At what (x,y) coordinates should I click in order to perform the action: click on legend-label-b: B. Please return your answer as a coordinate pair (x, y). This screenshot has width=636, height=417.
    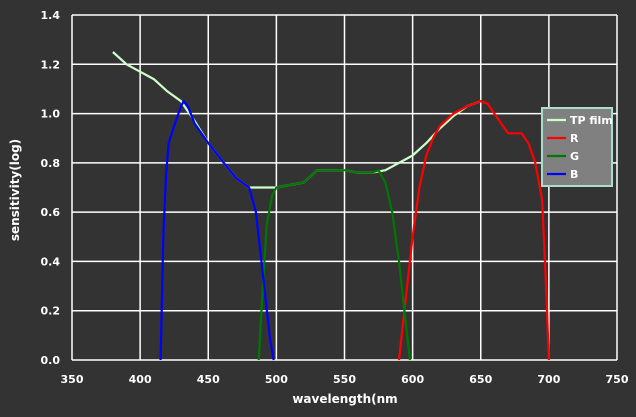
    Looking at the image, I should click on (574, 174).